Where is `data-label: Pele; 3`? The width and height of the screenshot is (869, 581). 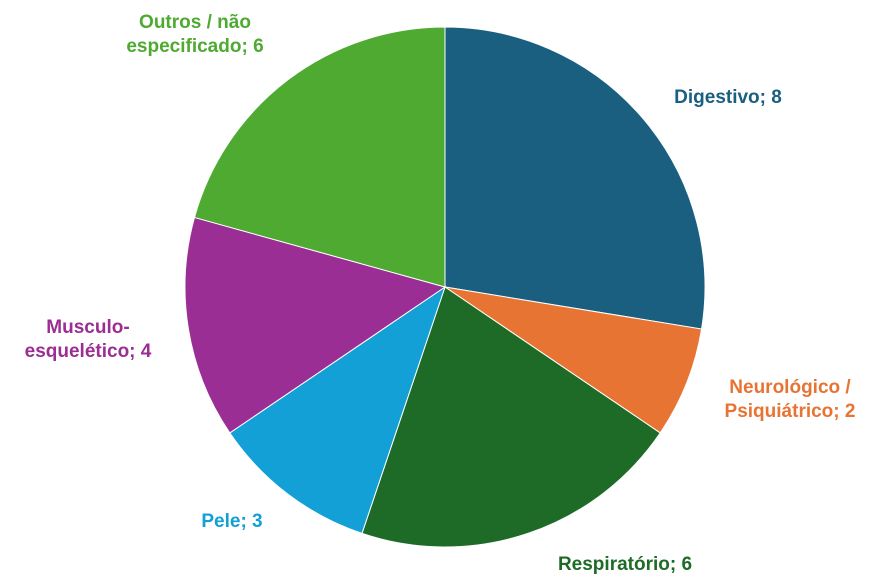 data-label: Pele; 3 is located at coordinates (232, 521).